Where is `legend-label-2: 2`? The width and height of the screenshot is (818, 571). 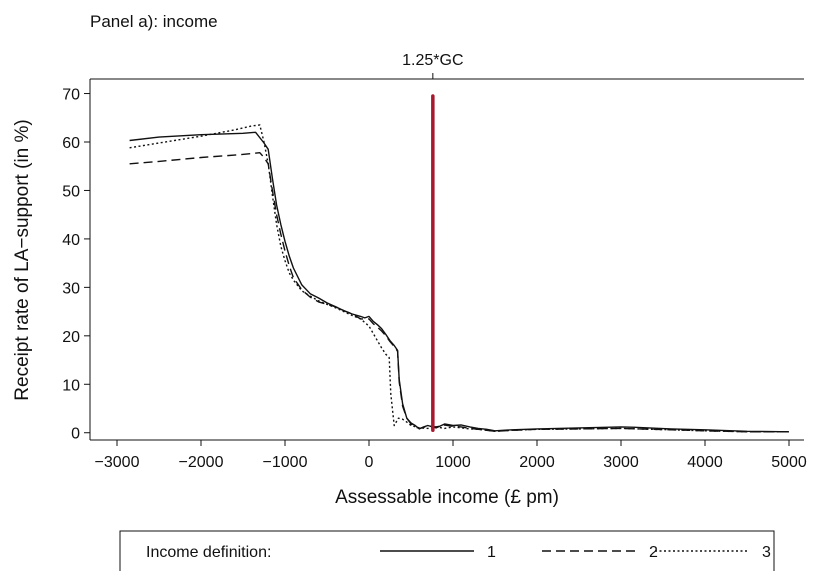
legend-label-2: 2 is located at coordinates (653, 552).